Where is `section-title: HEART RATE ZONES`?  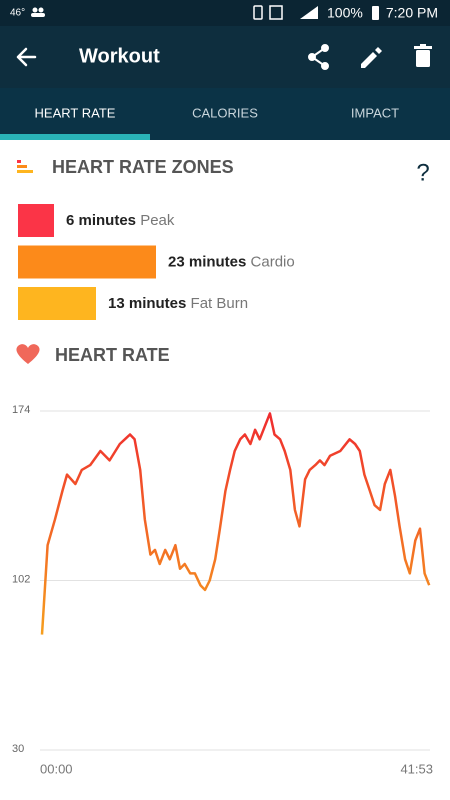
section-title: HEART RATE ZONES is located at coordinates (143, 167).